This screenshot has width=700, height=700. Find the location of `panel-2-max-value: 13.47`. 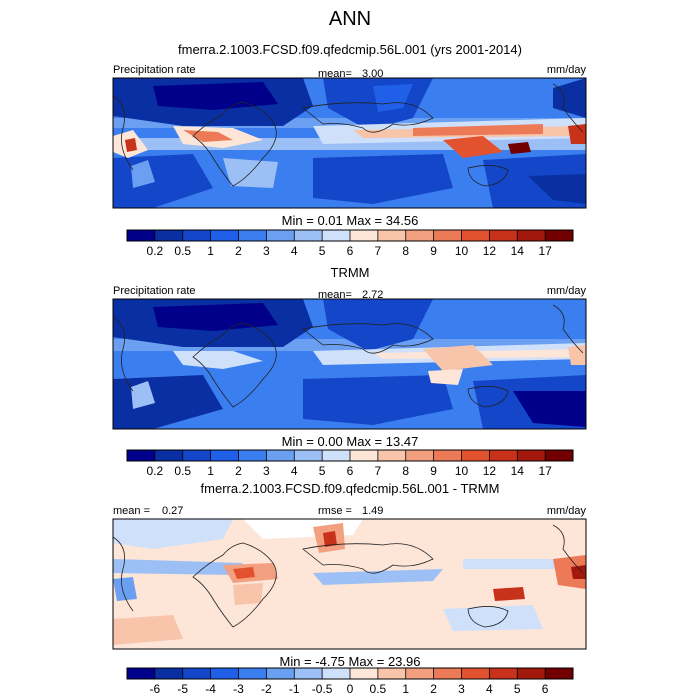

panel-2-max-value: 13.47 is located at coordinates (402, 441).